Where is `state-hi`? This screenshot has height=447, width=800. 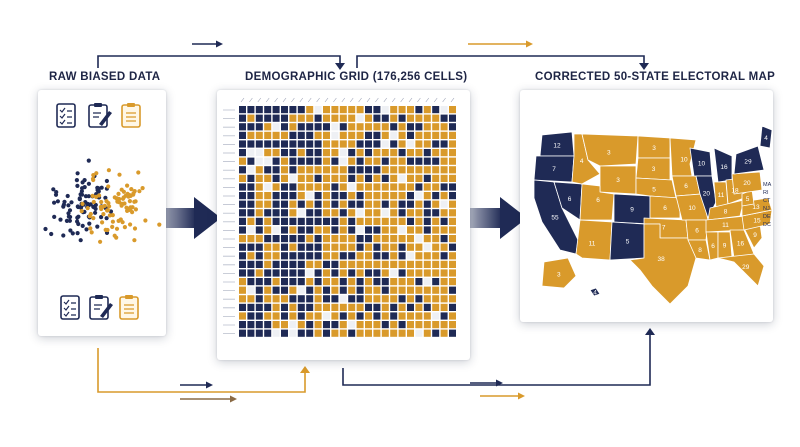 state-hi is located at coordinates (595, 292).